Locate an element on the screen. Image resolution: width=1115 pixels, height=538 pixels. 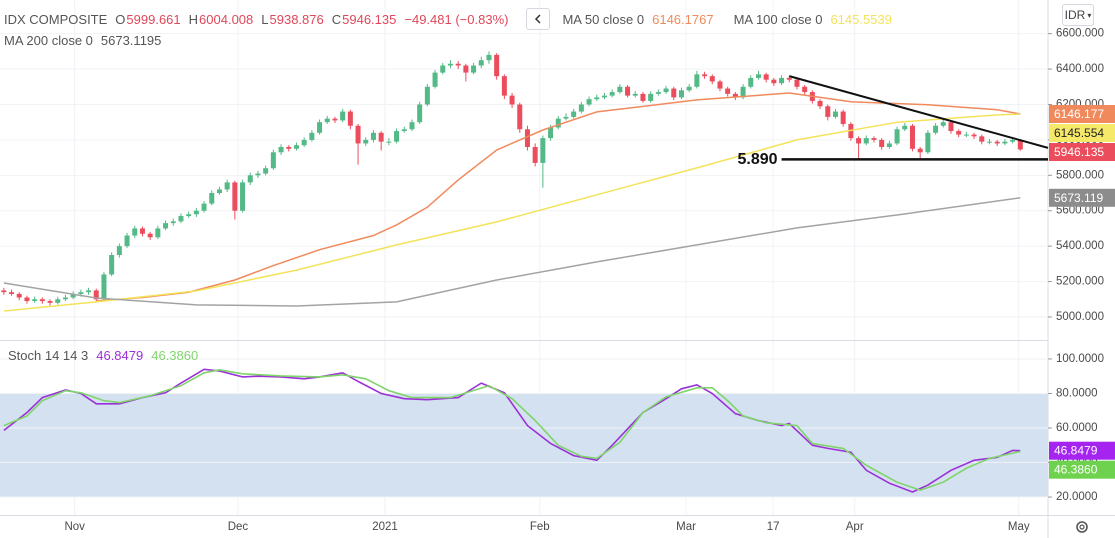
indicator-value: 6145.5539 is located at coordinates (861, 19).